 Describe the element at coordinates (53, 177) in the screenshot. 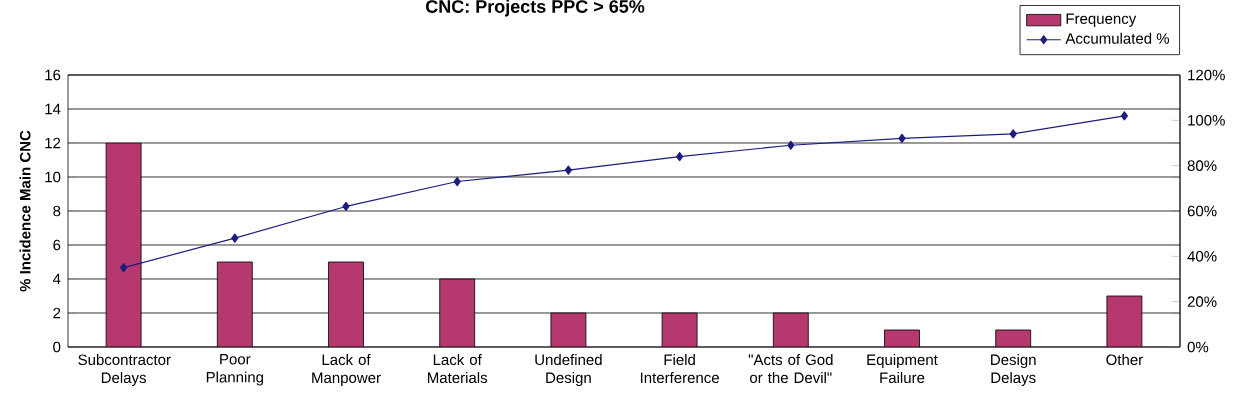

I see `y-tick-label: 10` at that location.